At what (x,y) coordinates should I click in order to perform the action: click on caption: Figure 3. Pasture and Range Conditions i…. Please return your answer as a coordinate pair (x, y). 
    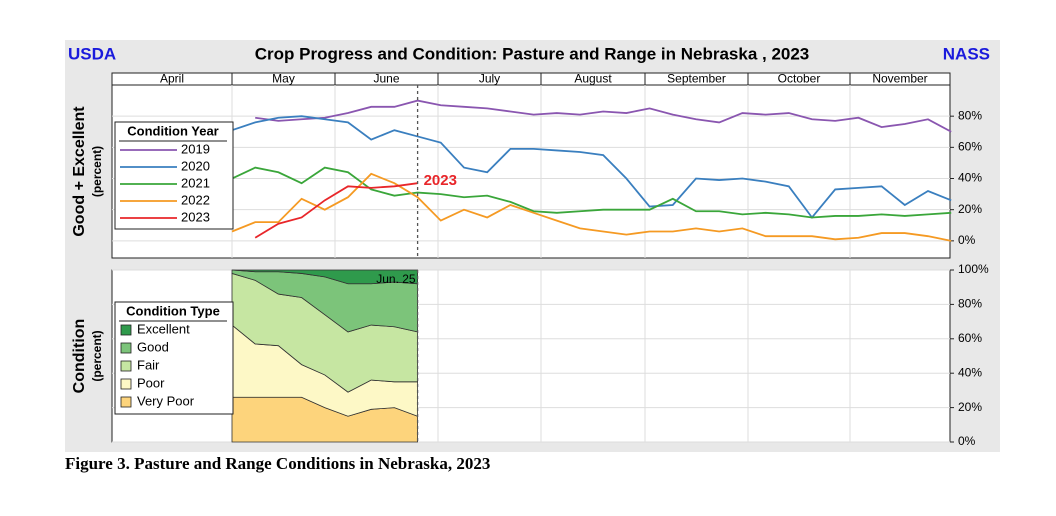
    Looking at the image, I should click on (277, 463).